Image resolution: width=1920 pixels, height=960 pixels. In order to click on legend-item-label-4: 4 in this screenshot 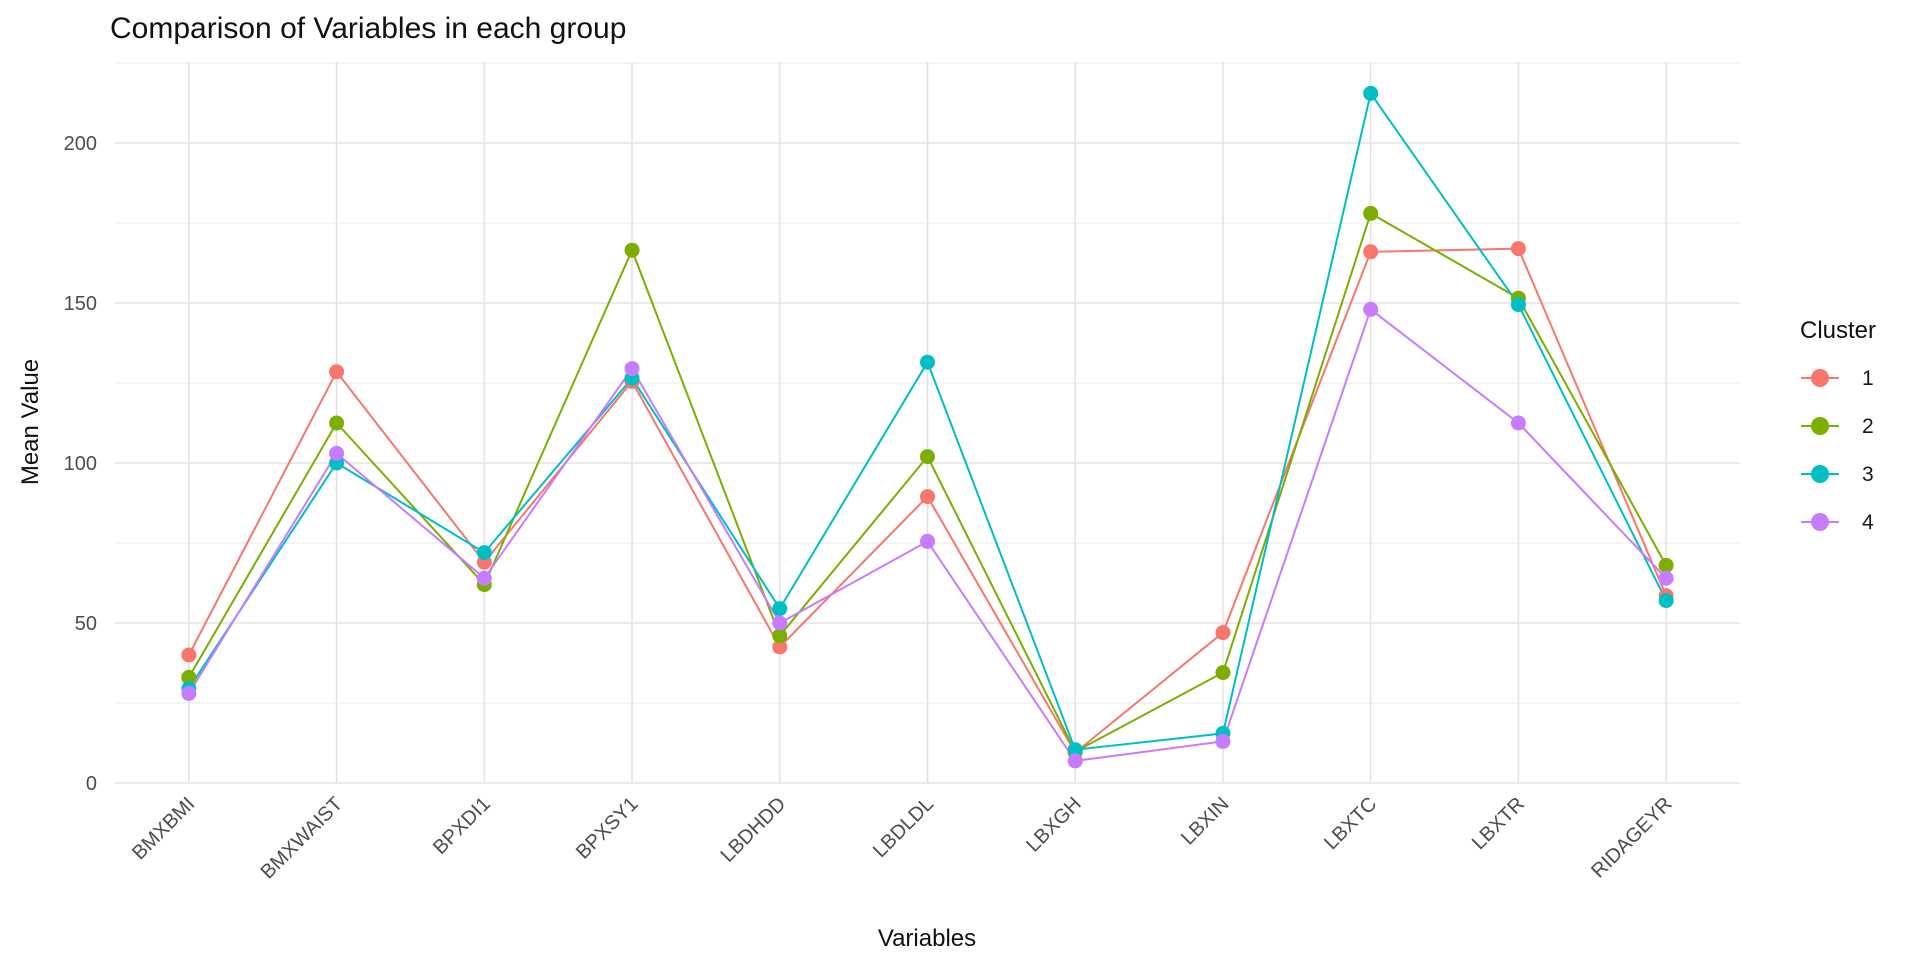, I will do `click(1868, 522)`.